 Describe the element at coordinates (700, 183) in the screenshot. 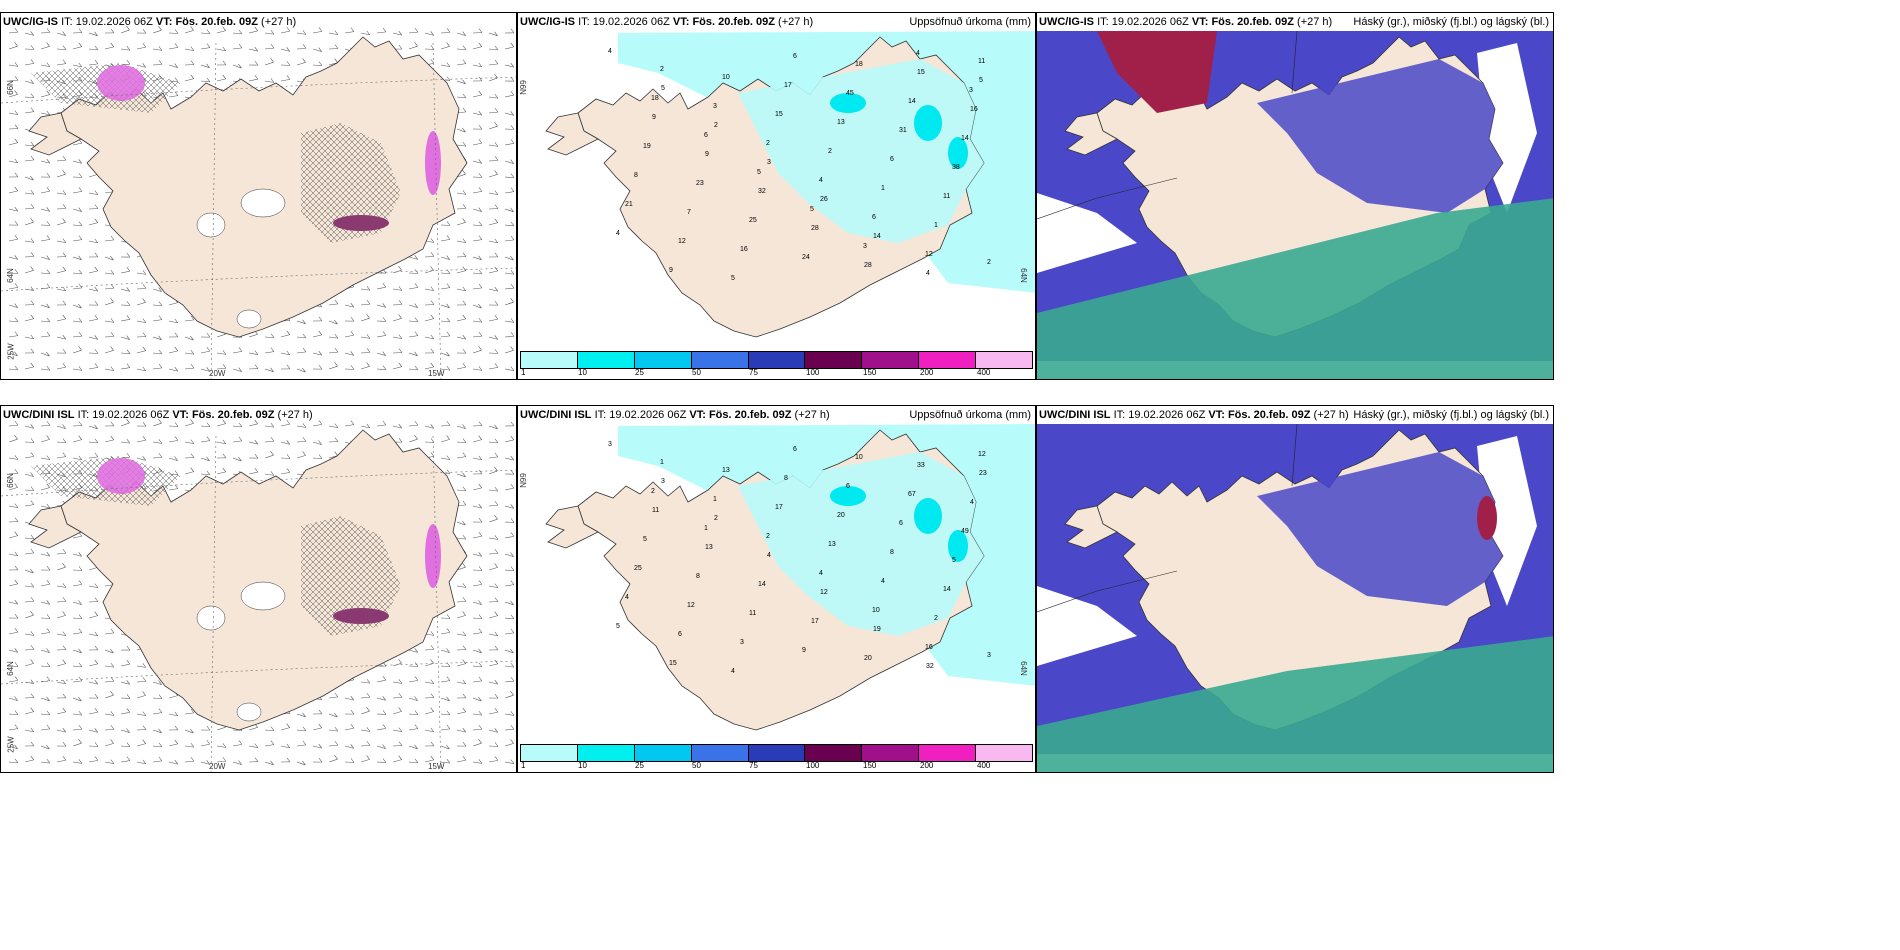

I see `precip-value-label: 23` at that location.